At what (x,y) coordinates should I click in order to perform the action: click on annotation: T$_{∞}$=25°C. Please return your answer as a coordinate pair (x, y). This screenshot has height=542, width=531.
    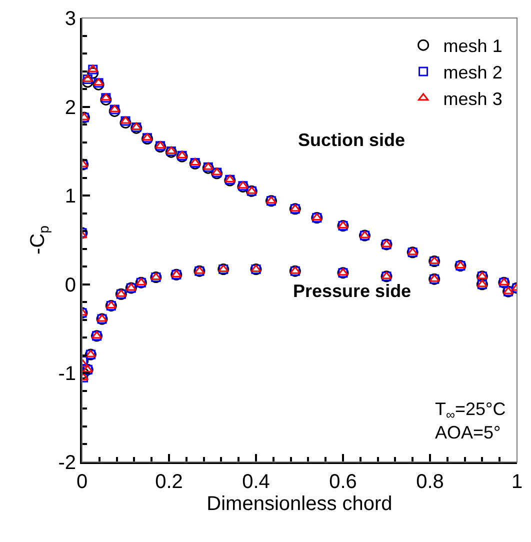
    Looking at the image, I should click on (470, 410).